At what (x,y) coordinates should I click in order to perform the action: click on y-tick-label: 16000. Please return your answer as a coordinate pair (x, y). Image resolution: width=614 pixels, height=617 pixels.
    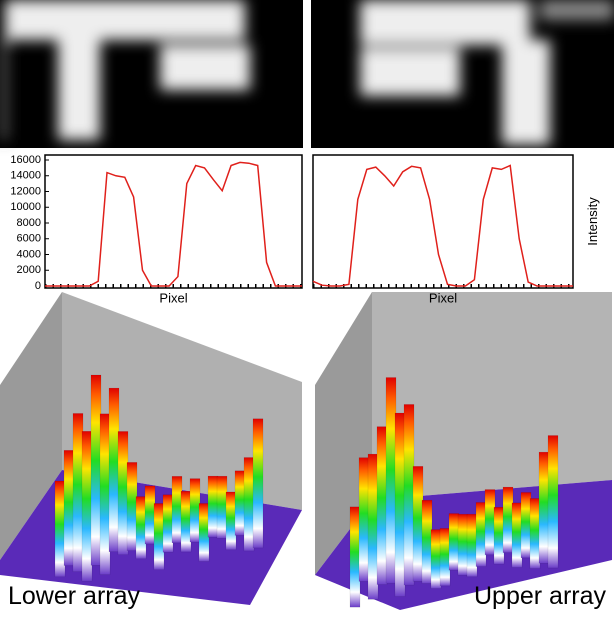
    Looking at the image, I should click on (25, 160).